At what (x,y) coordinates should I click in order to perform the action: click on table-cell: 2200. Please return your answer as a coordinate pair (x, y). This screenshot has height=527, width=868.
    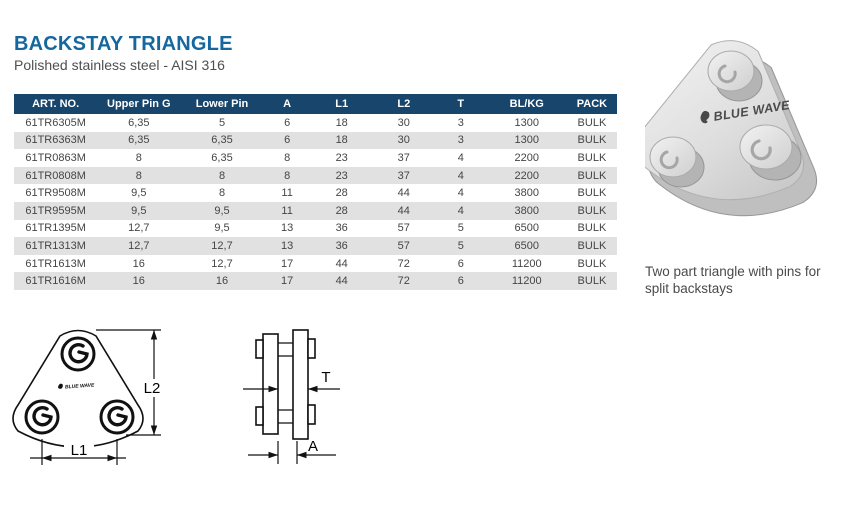
    Looking at the image, I should click on (526, 158).